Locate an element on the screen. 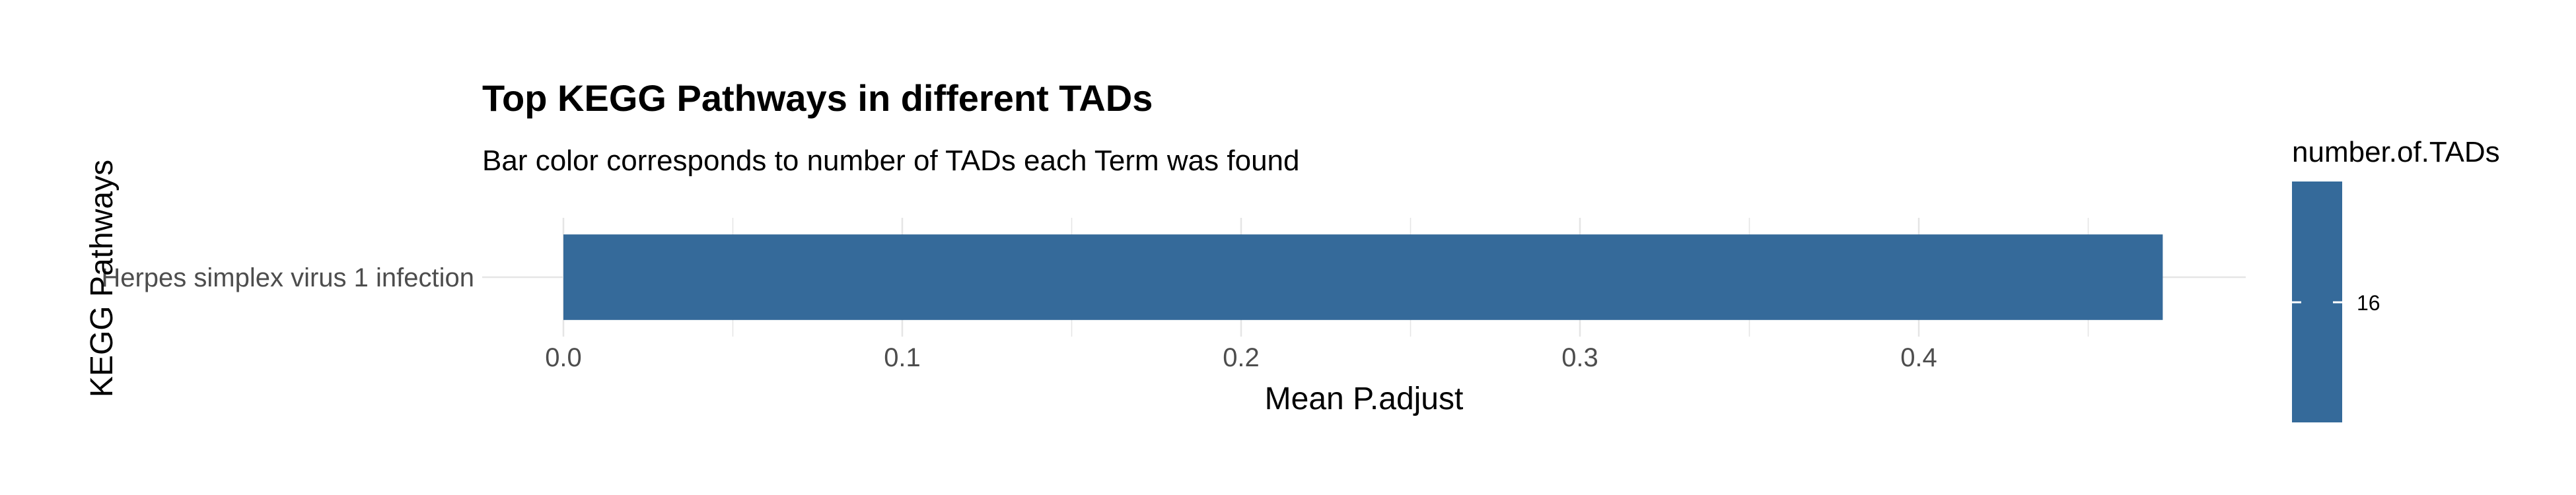  bar is located at coordinates (1363, 277).